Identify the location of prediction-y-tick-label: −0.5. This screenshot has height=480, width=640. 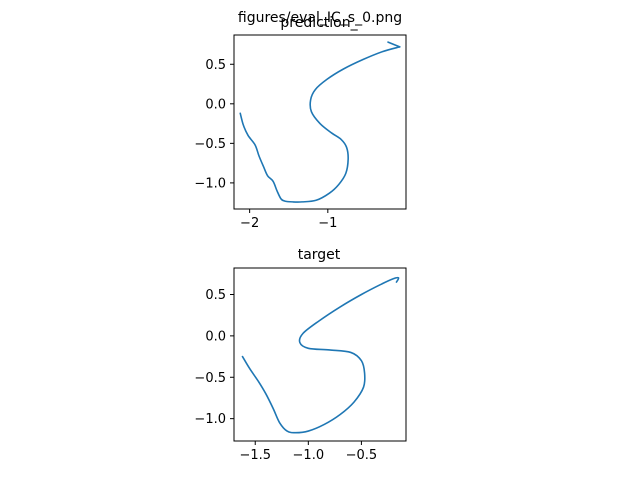
(210, 144).